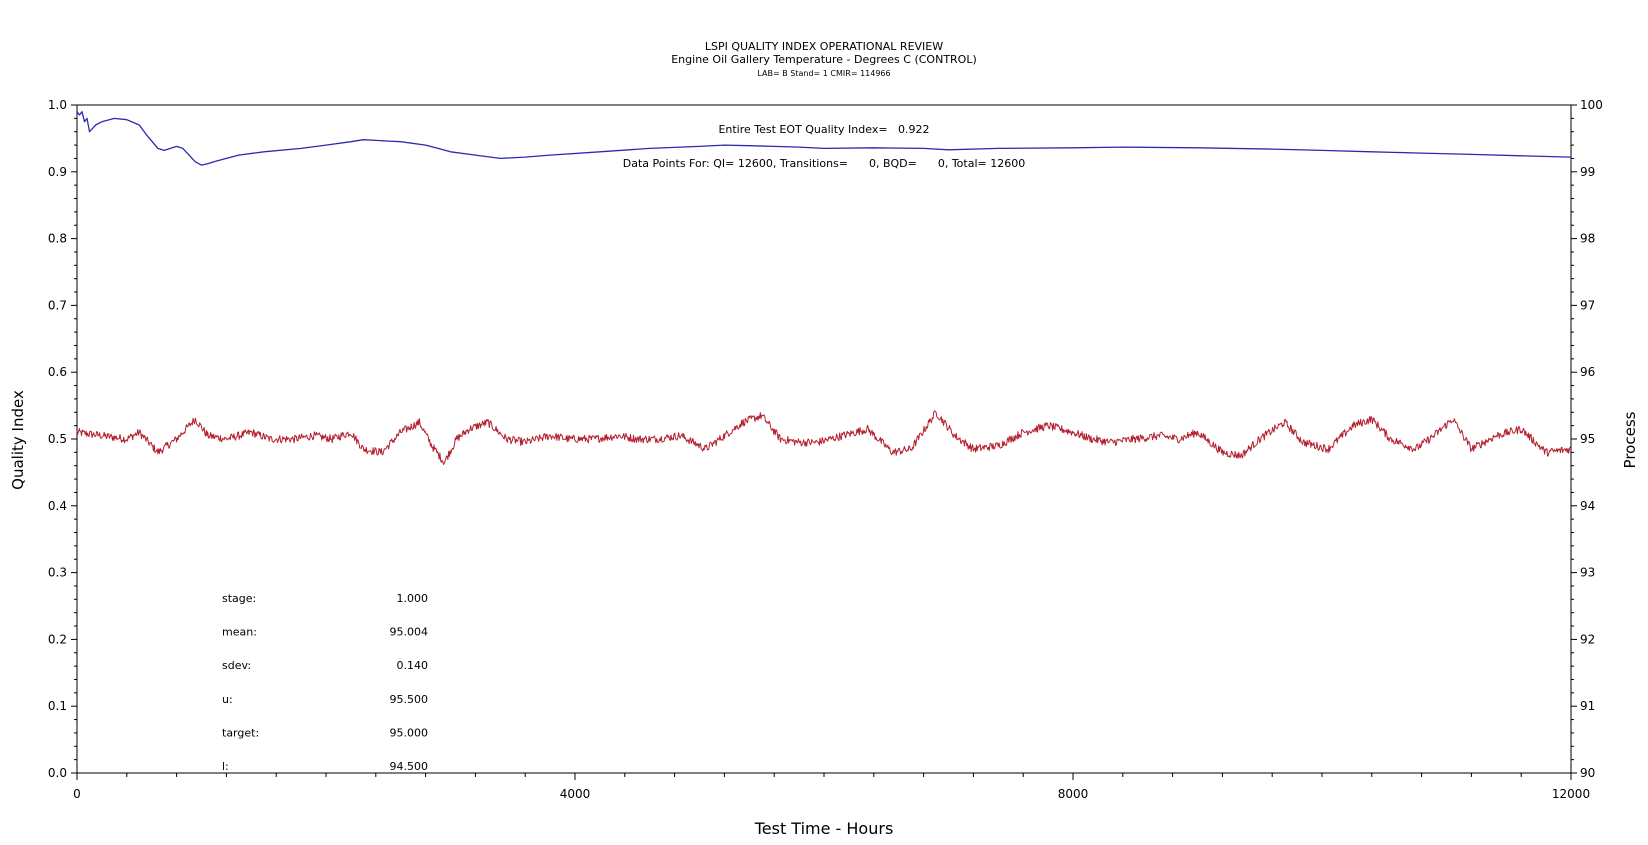  What do you see at coordinates (1587, 372) in the screenshot?
I see `y-right-tick-label: 96` at bounding box center [1587, 372].